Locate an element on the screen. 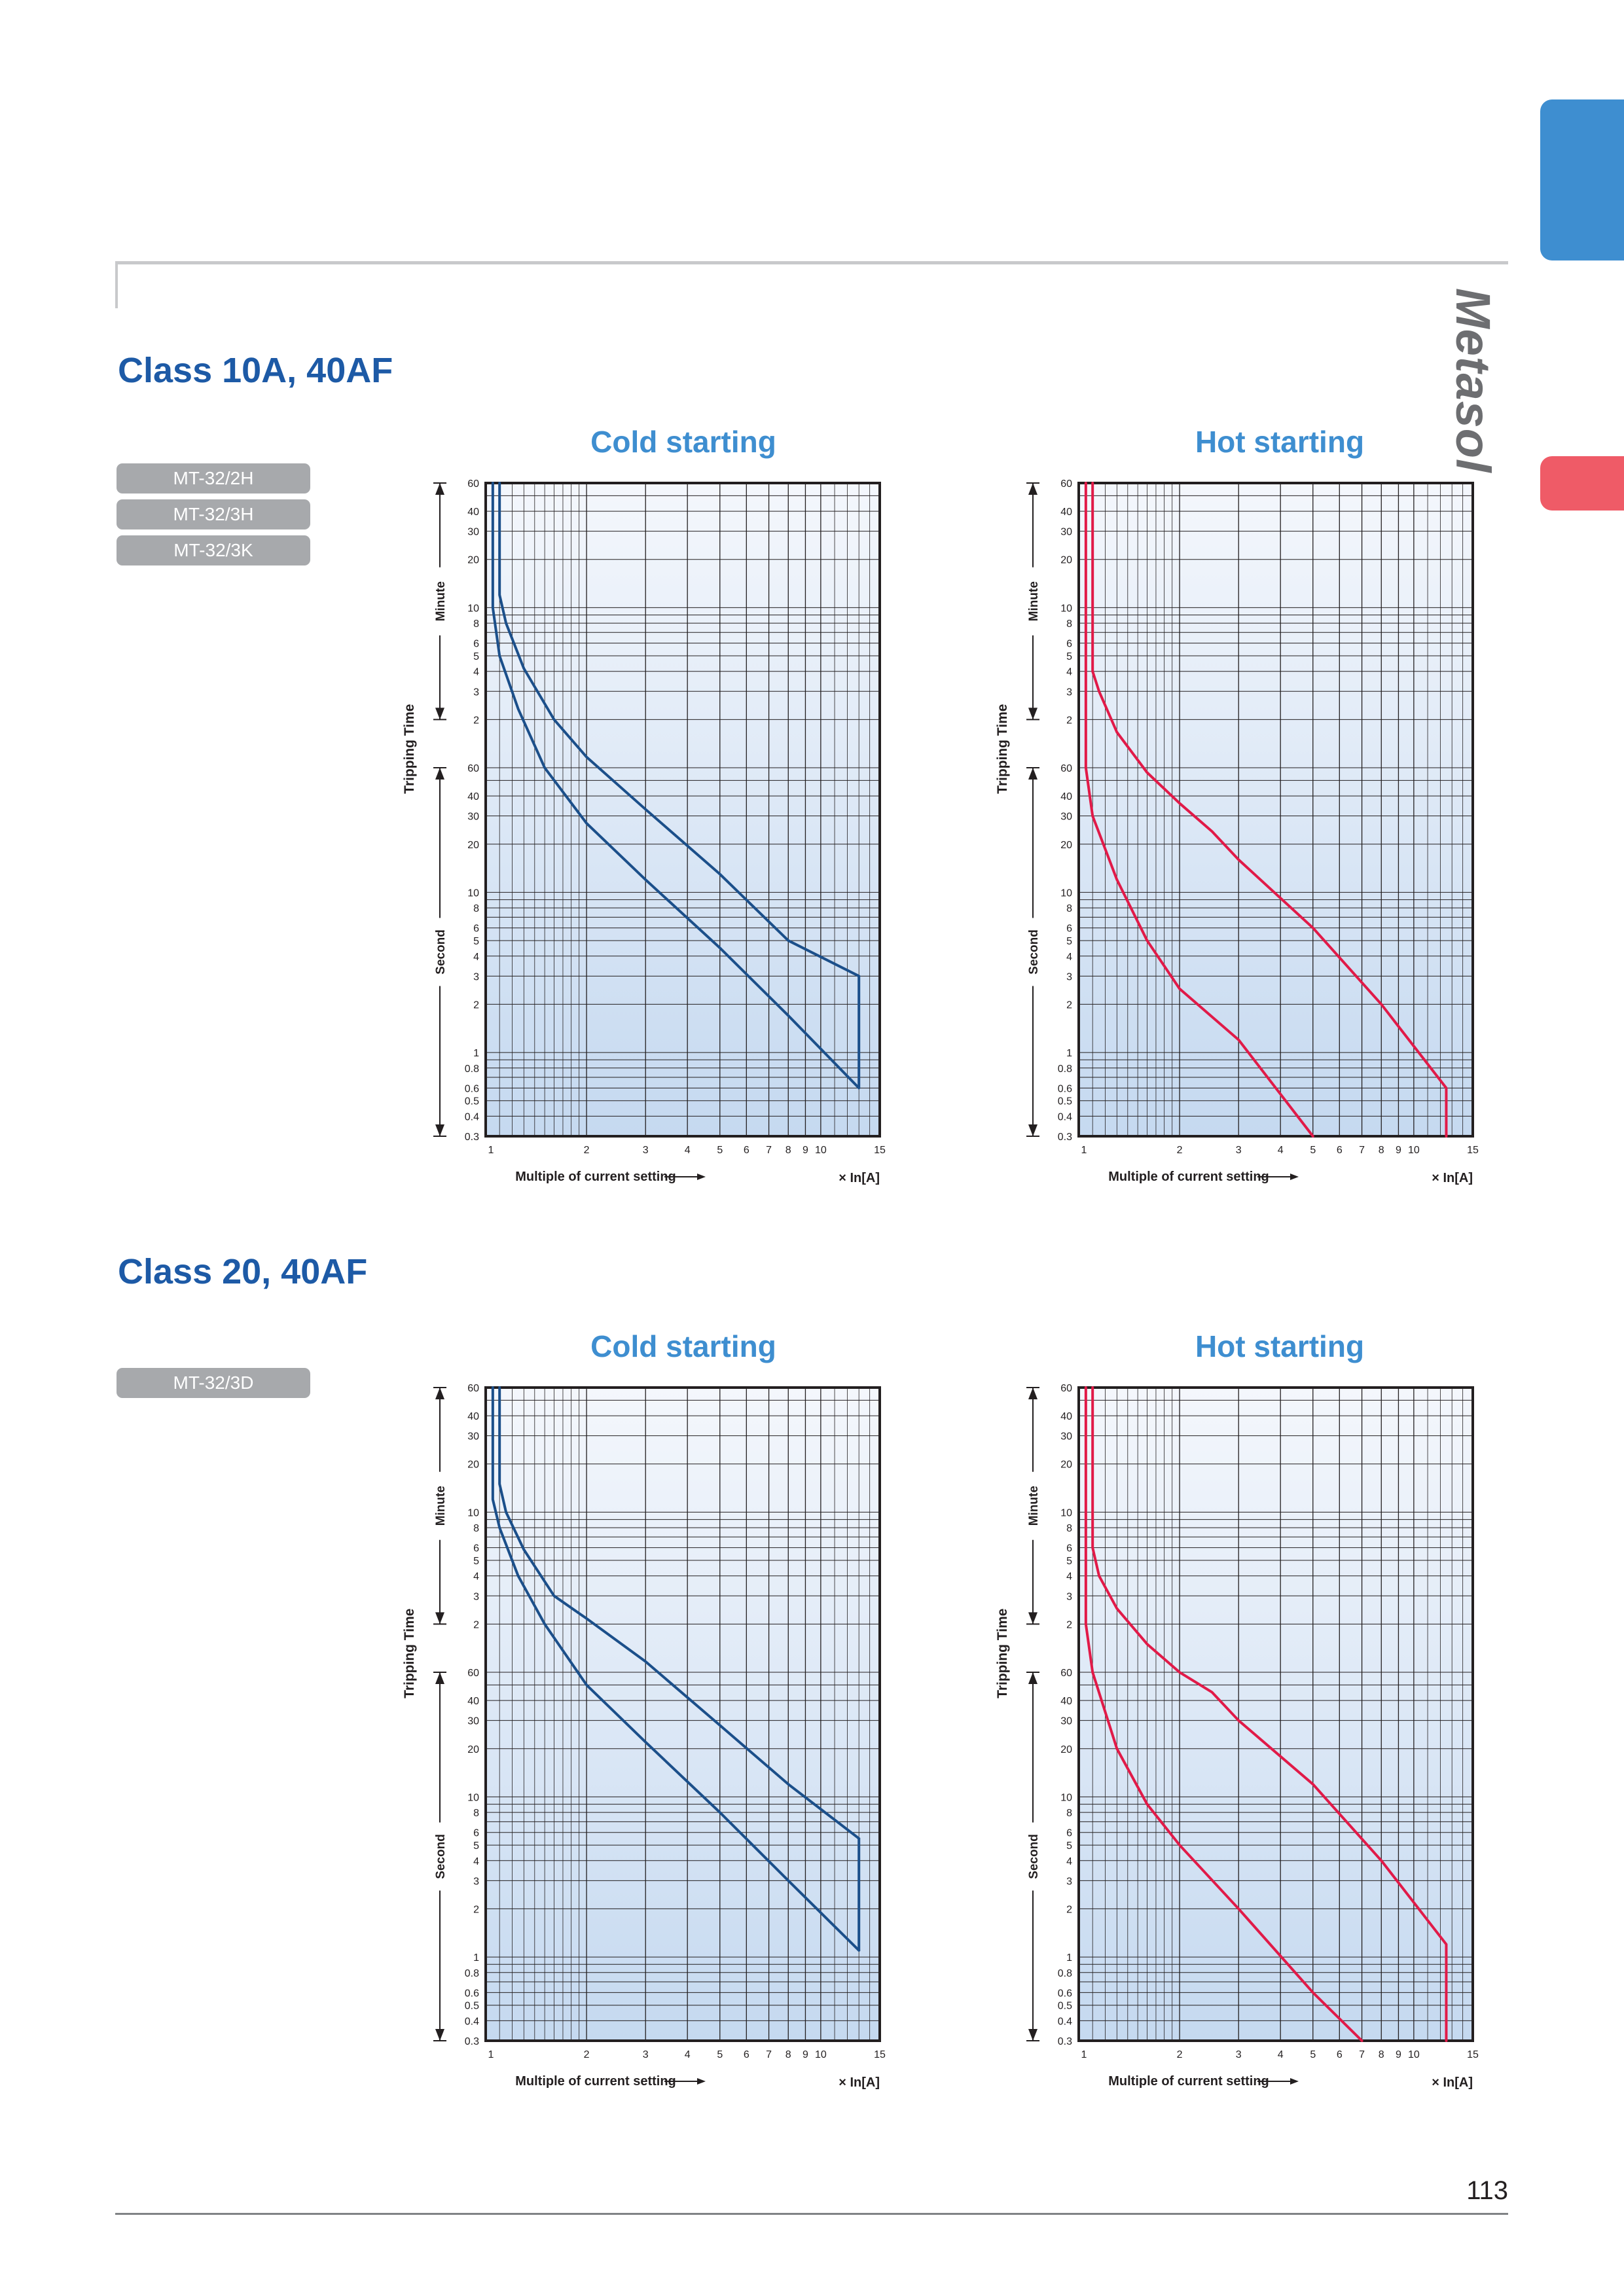 This screenshot has height=2296, width=1624. x-tick-label: 9 is located at coordinates (805, 2054).